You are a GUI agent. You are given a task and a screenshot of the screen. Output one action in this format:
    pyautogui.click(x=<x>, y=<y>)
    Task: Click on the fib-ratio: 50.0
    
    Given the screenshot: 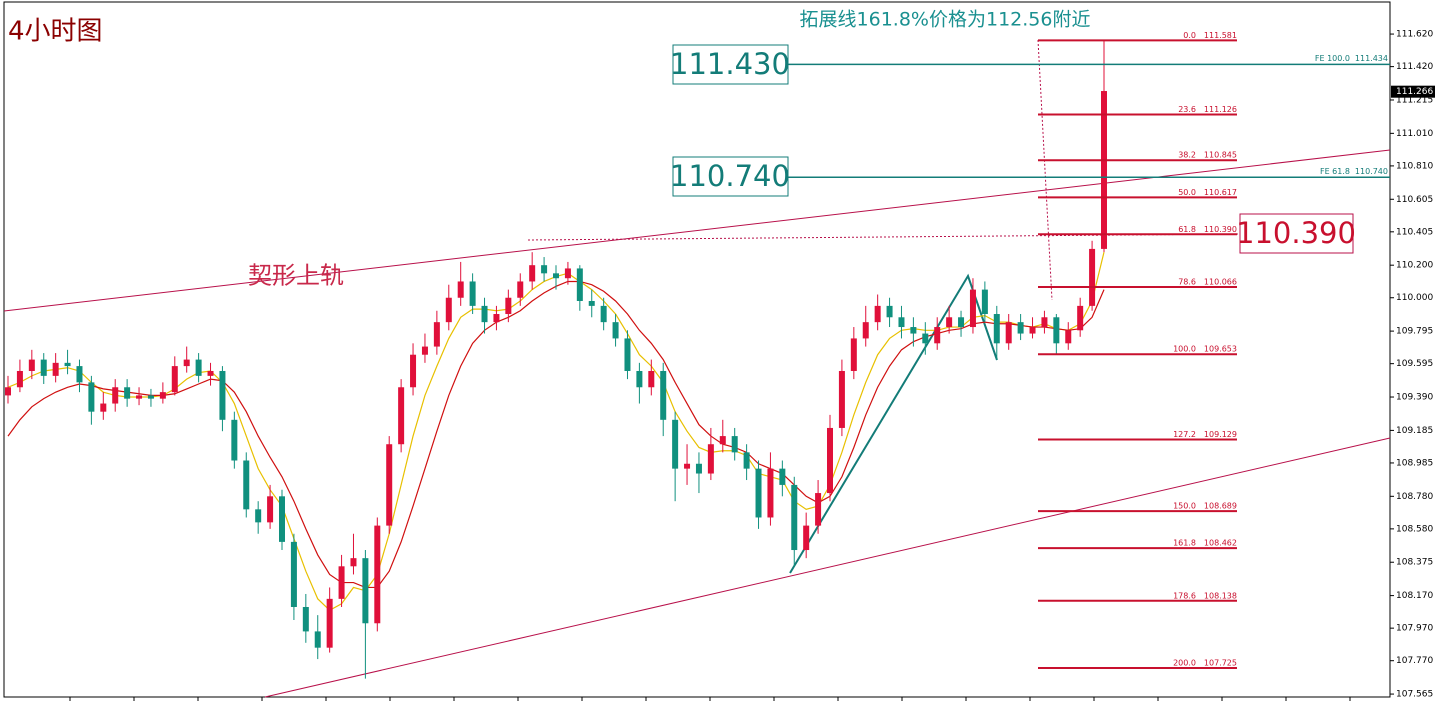 What is the action you would take?
    pyautogui.click(x=1187, y=192)
    